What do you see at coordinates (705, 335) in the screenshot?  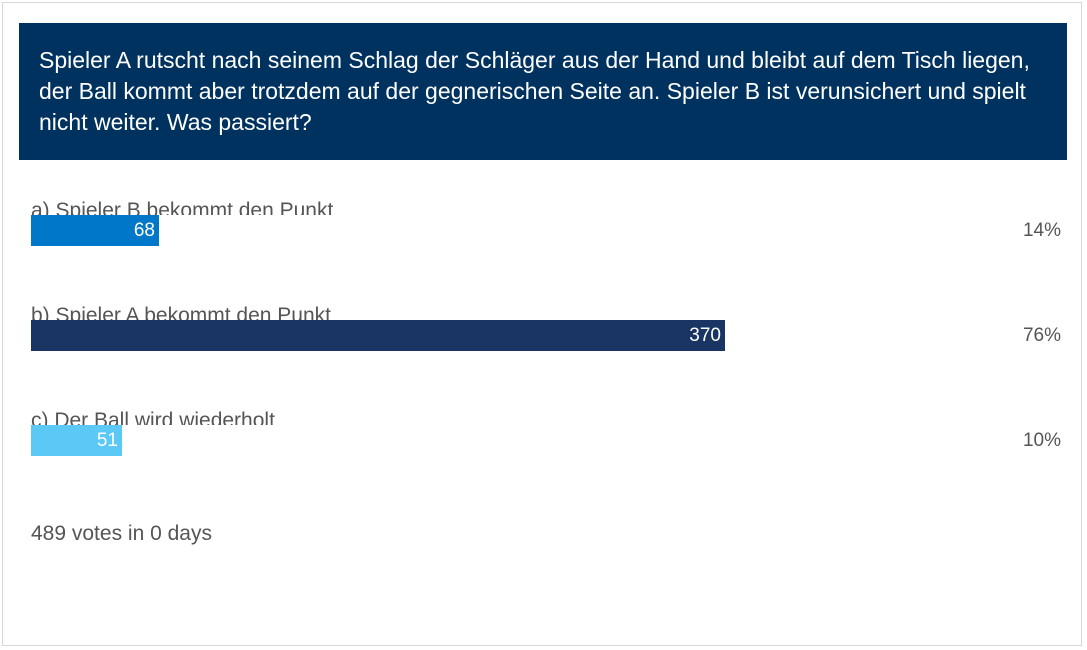 I see `option-vote-count: 370` at bounding box center [705, 335].